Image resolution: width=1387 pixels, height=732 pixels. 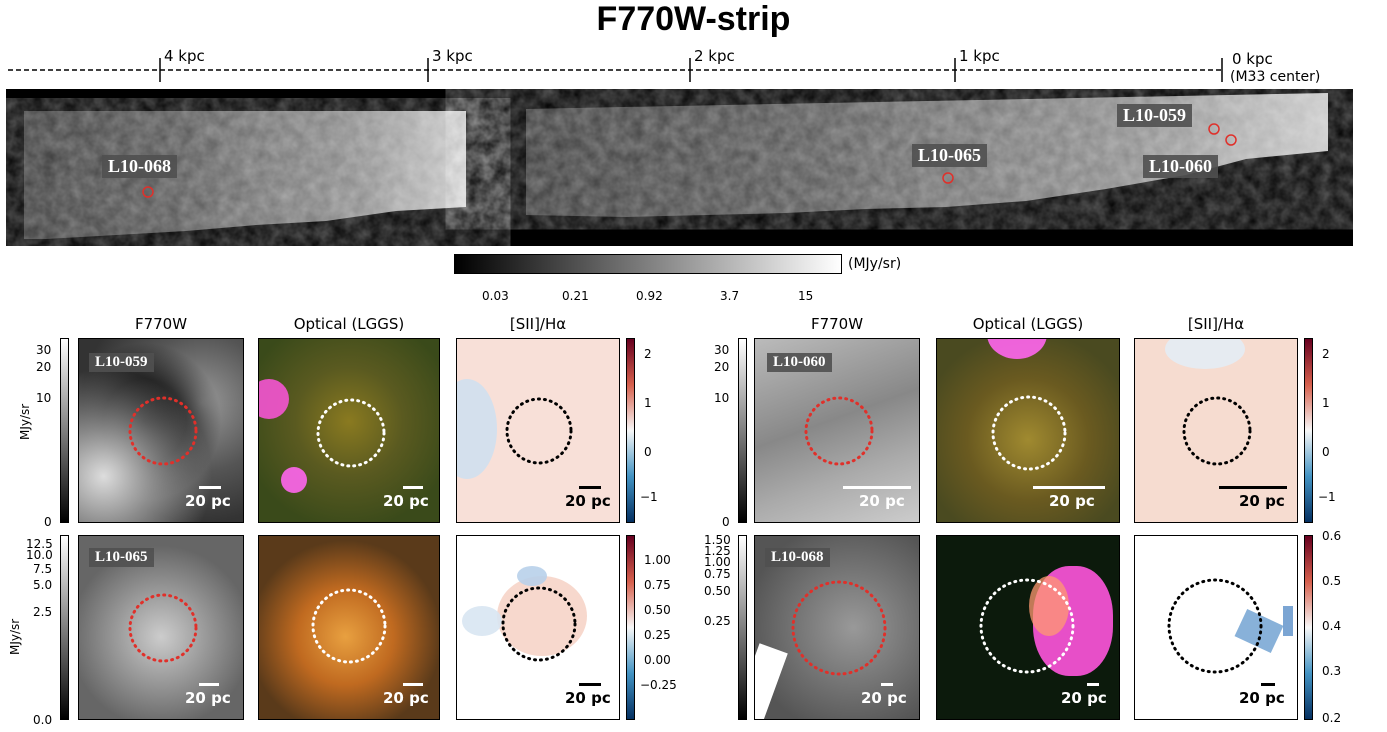 What do you see at coordinates (717, 551) in the screenshot?
I see `ir-cb-tick: 1.25` at bounding box center [717, 551].